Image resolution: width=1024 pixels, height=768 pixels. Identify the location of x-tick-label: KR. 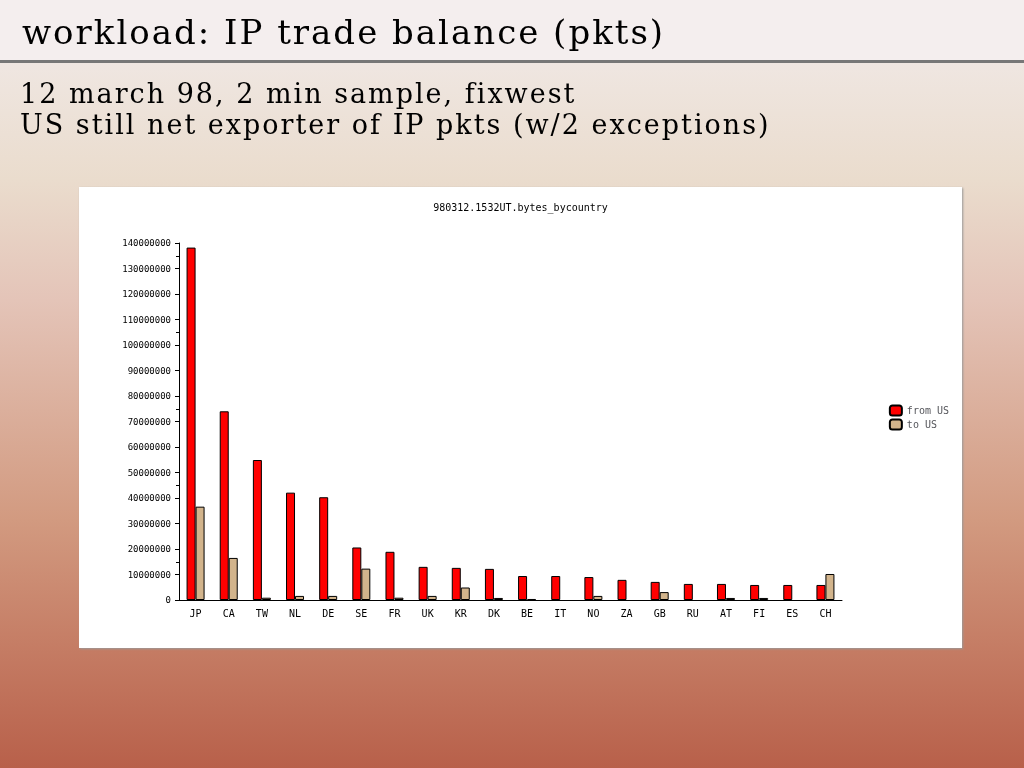
(461, 613).